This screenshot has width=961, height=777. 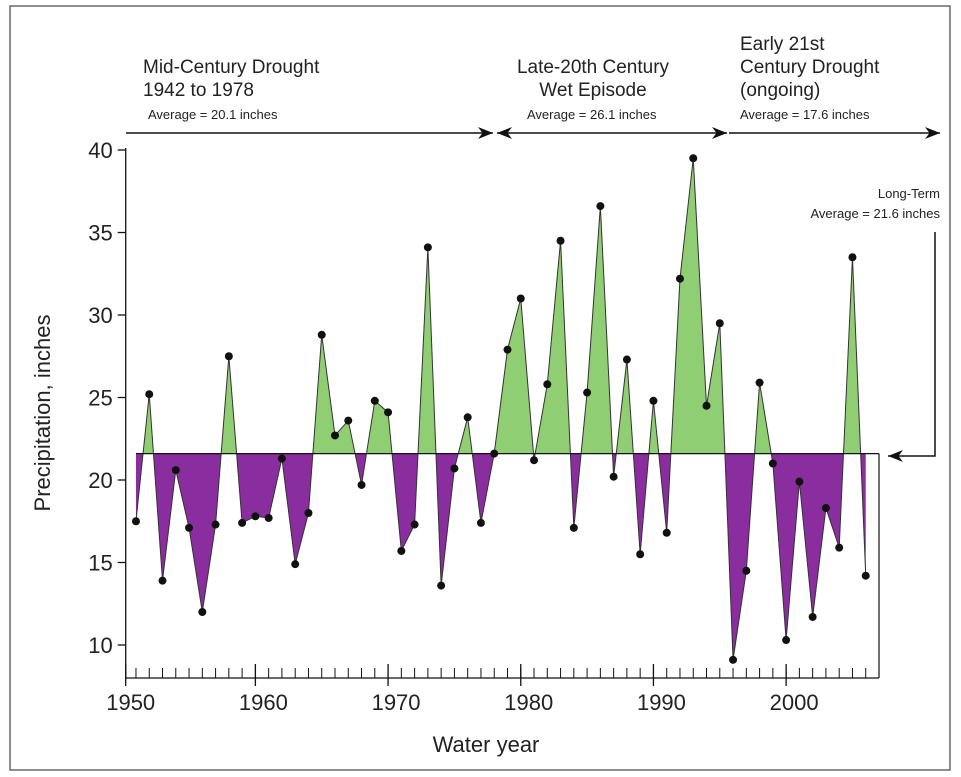 I want to click on x-tick-label: 2000, so click(x=794, y=702).